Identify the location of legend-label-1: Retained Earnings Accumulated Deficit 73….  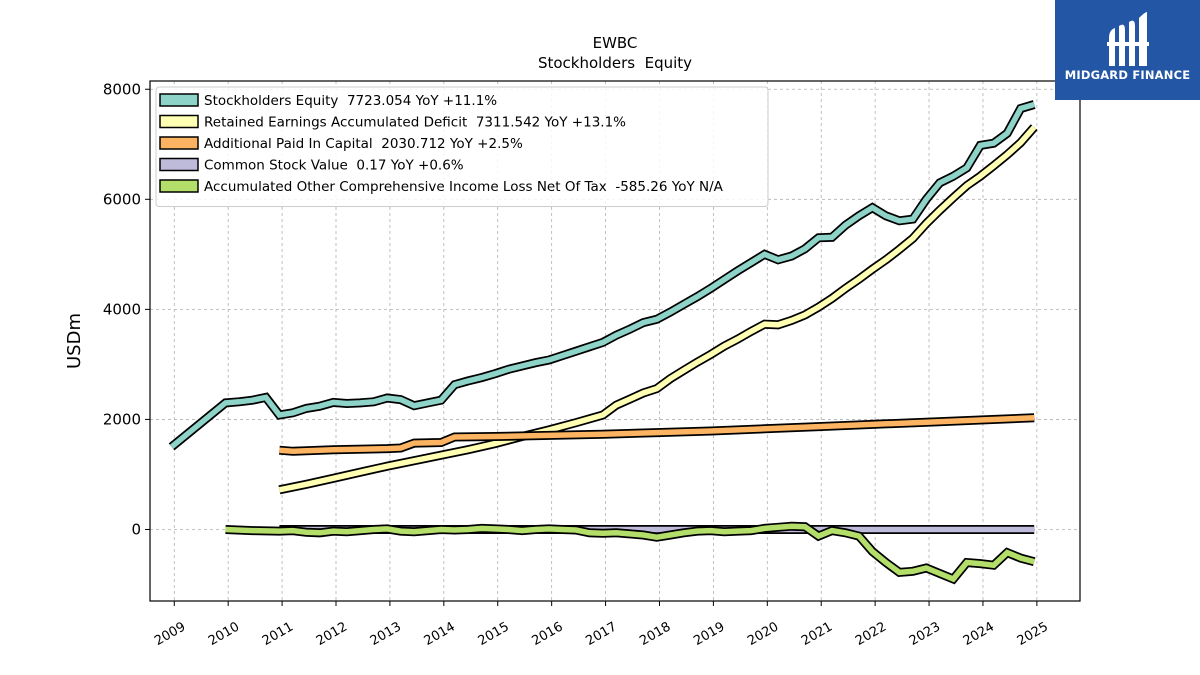
(415, 123).